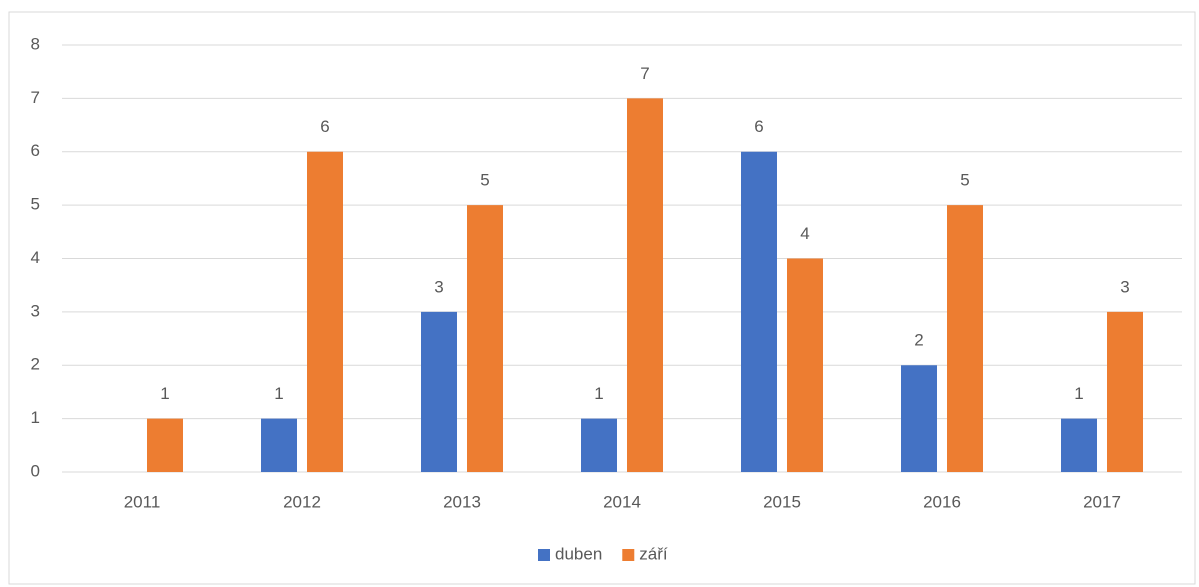 Image resolution: width=1199 pixels, height=587 pixels. I want to click on data-label: 2, so click(918, 340).